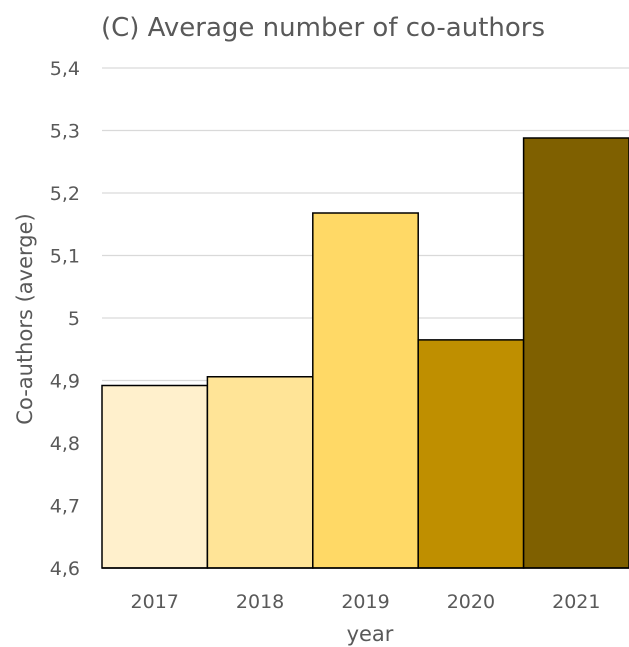 This screenshot has width=629, height=647. What do you see at coordinates (365, 390) in the screenshot?
I see `bar-2019` at bounding box center [365, 390].